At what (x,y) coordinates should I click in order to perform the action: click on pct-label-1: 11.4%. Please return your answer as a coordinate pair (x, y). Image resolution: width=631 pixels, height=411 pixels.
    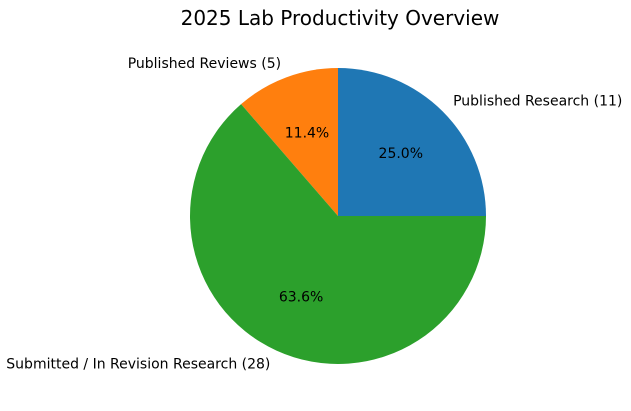
    Looking at the image, I should click on (307, 133).